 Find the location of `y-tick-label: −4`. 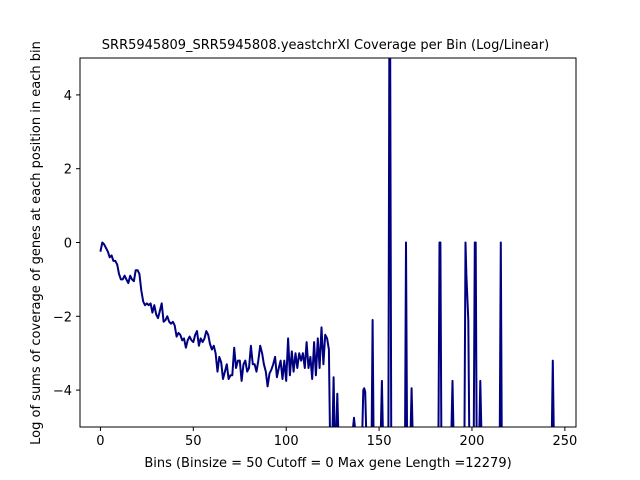

y-tick-label: −4 is located at coordinates (62, 391).